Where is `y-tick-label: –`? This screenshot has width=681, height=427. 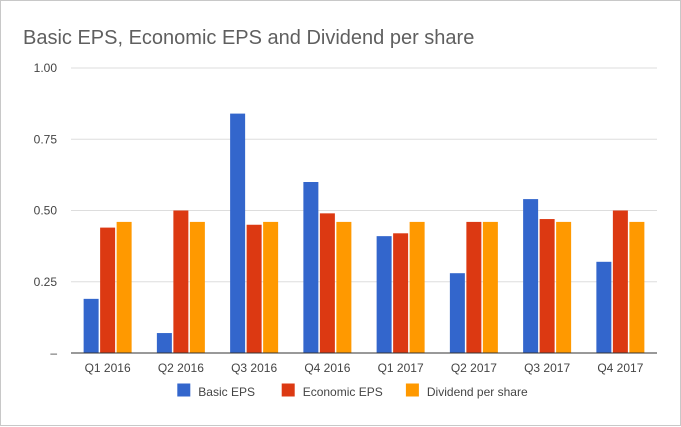
y-tick-label: – is located at coordinates (53, 353).